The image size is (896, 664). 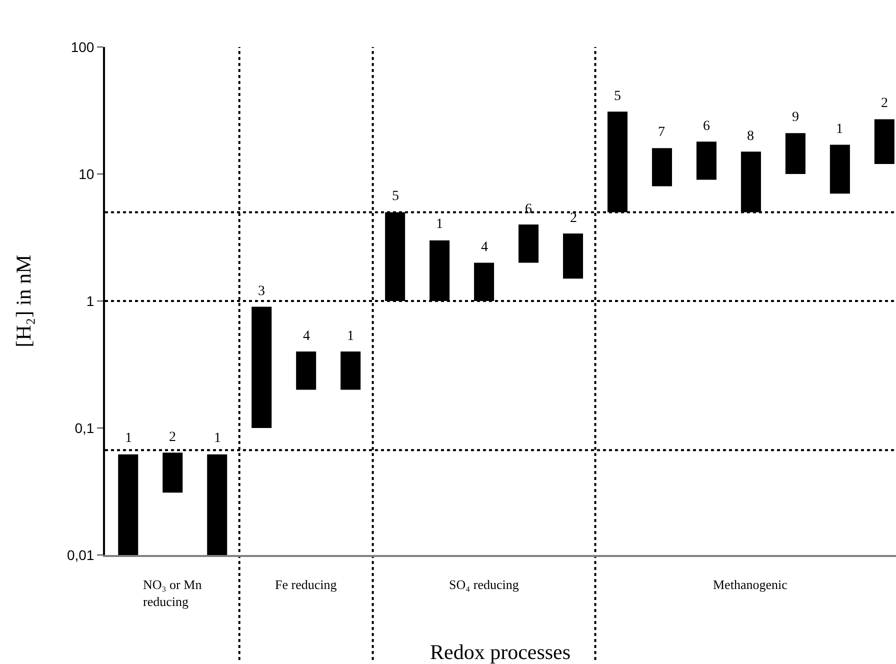 What do you see at coordinates (795, 117) in the screenshot?
I see `annotation: 9` at bounding box center [795, 117].